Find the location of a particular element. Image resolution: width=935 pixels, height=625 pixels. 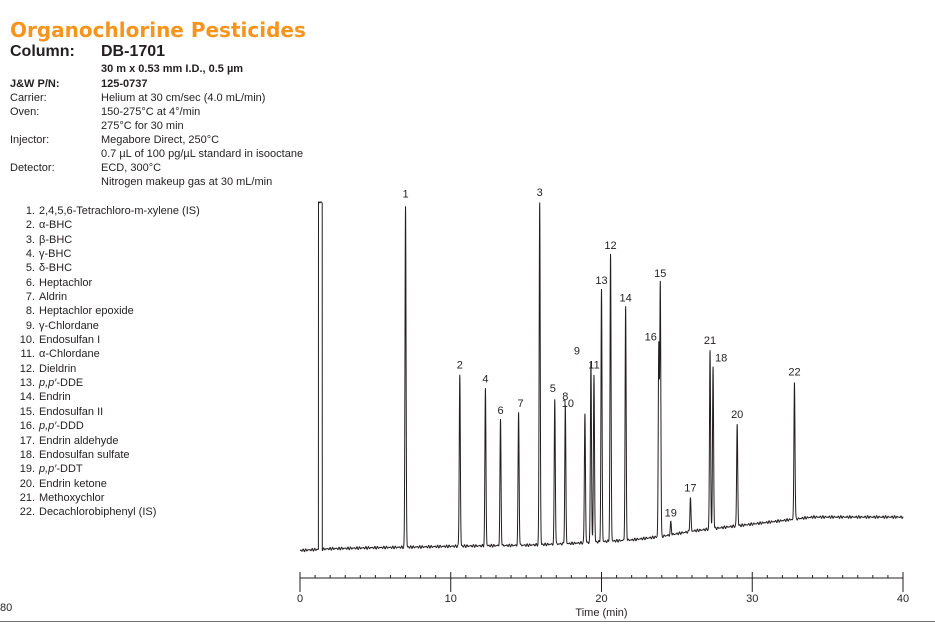

peak-label: 20 is located at coordinates (737, 415).